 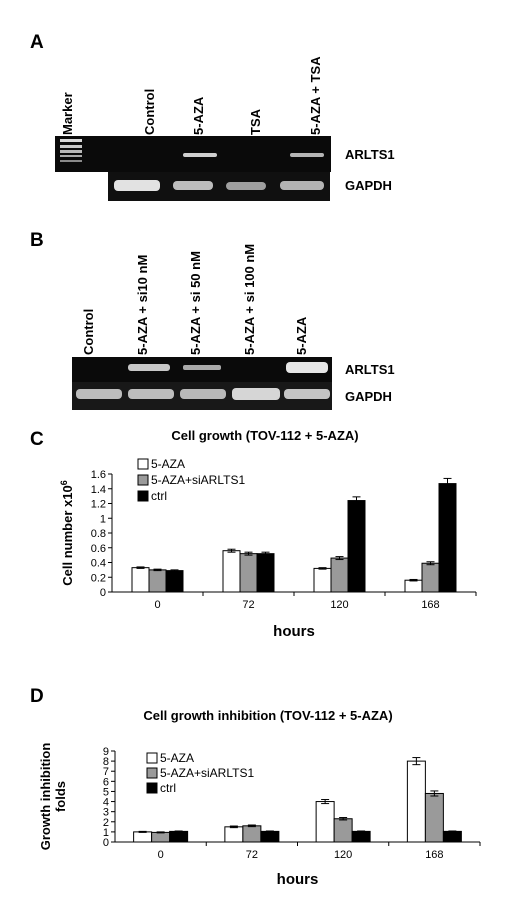 I want to click on panel-b-lane-si50: 5-AZA + si 50 nM, so click(x=195, y=303).